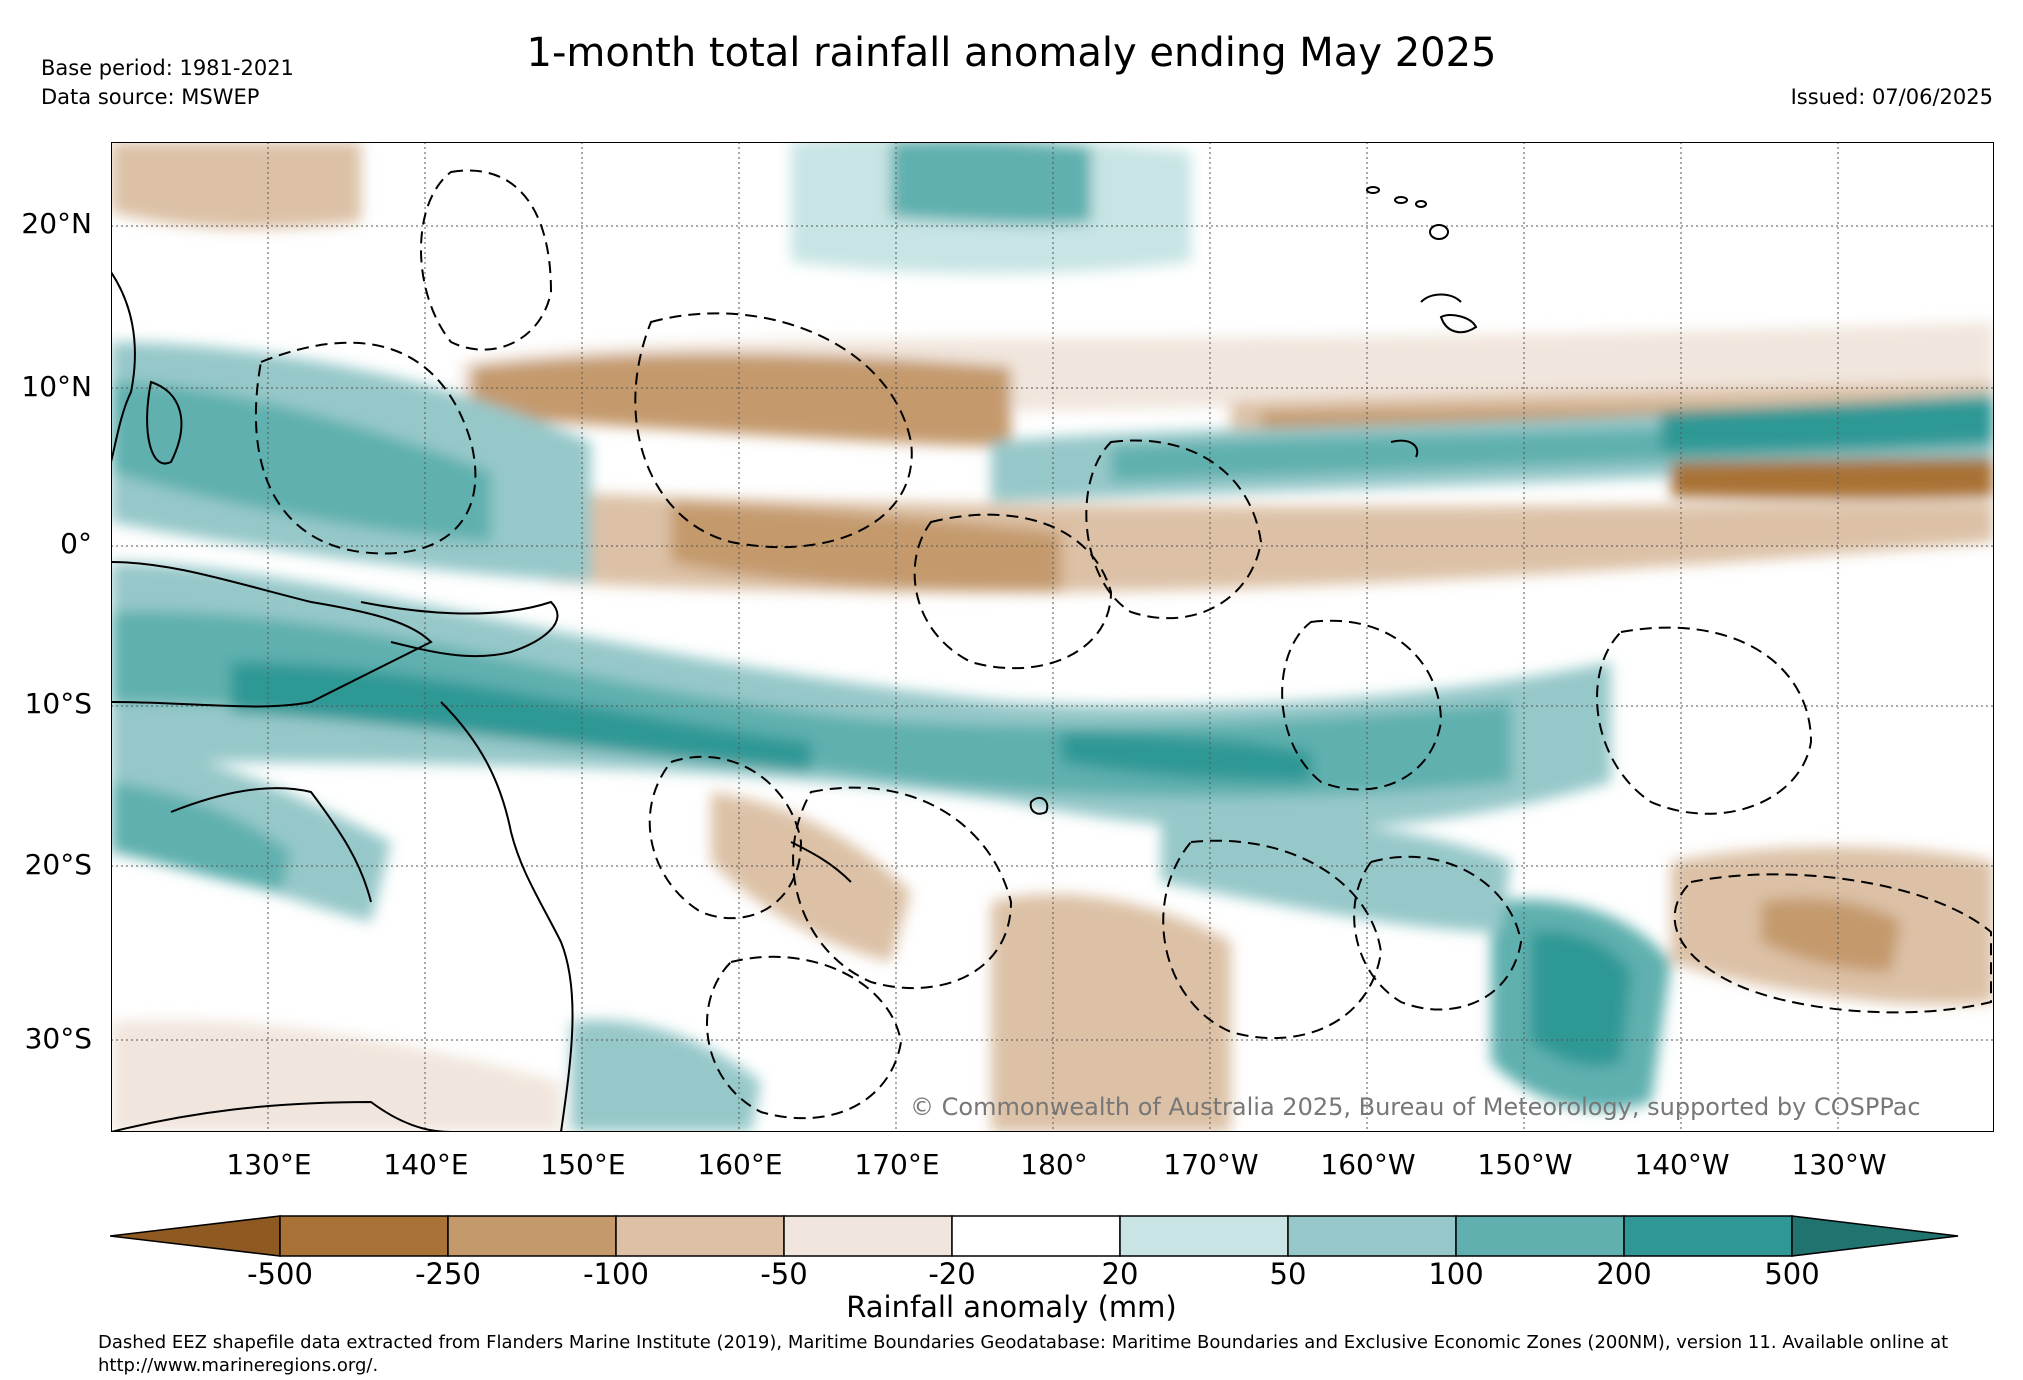 This screenshot has width=2023, height=1380. I want to click on lat-label-20s: 20°S, so click(58, 864).